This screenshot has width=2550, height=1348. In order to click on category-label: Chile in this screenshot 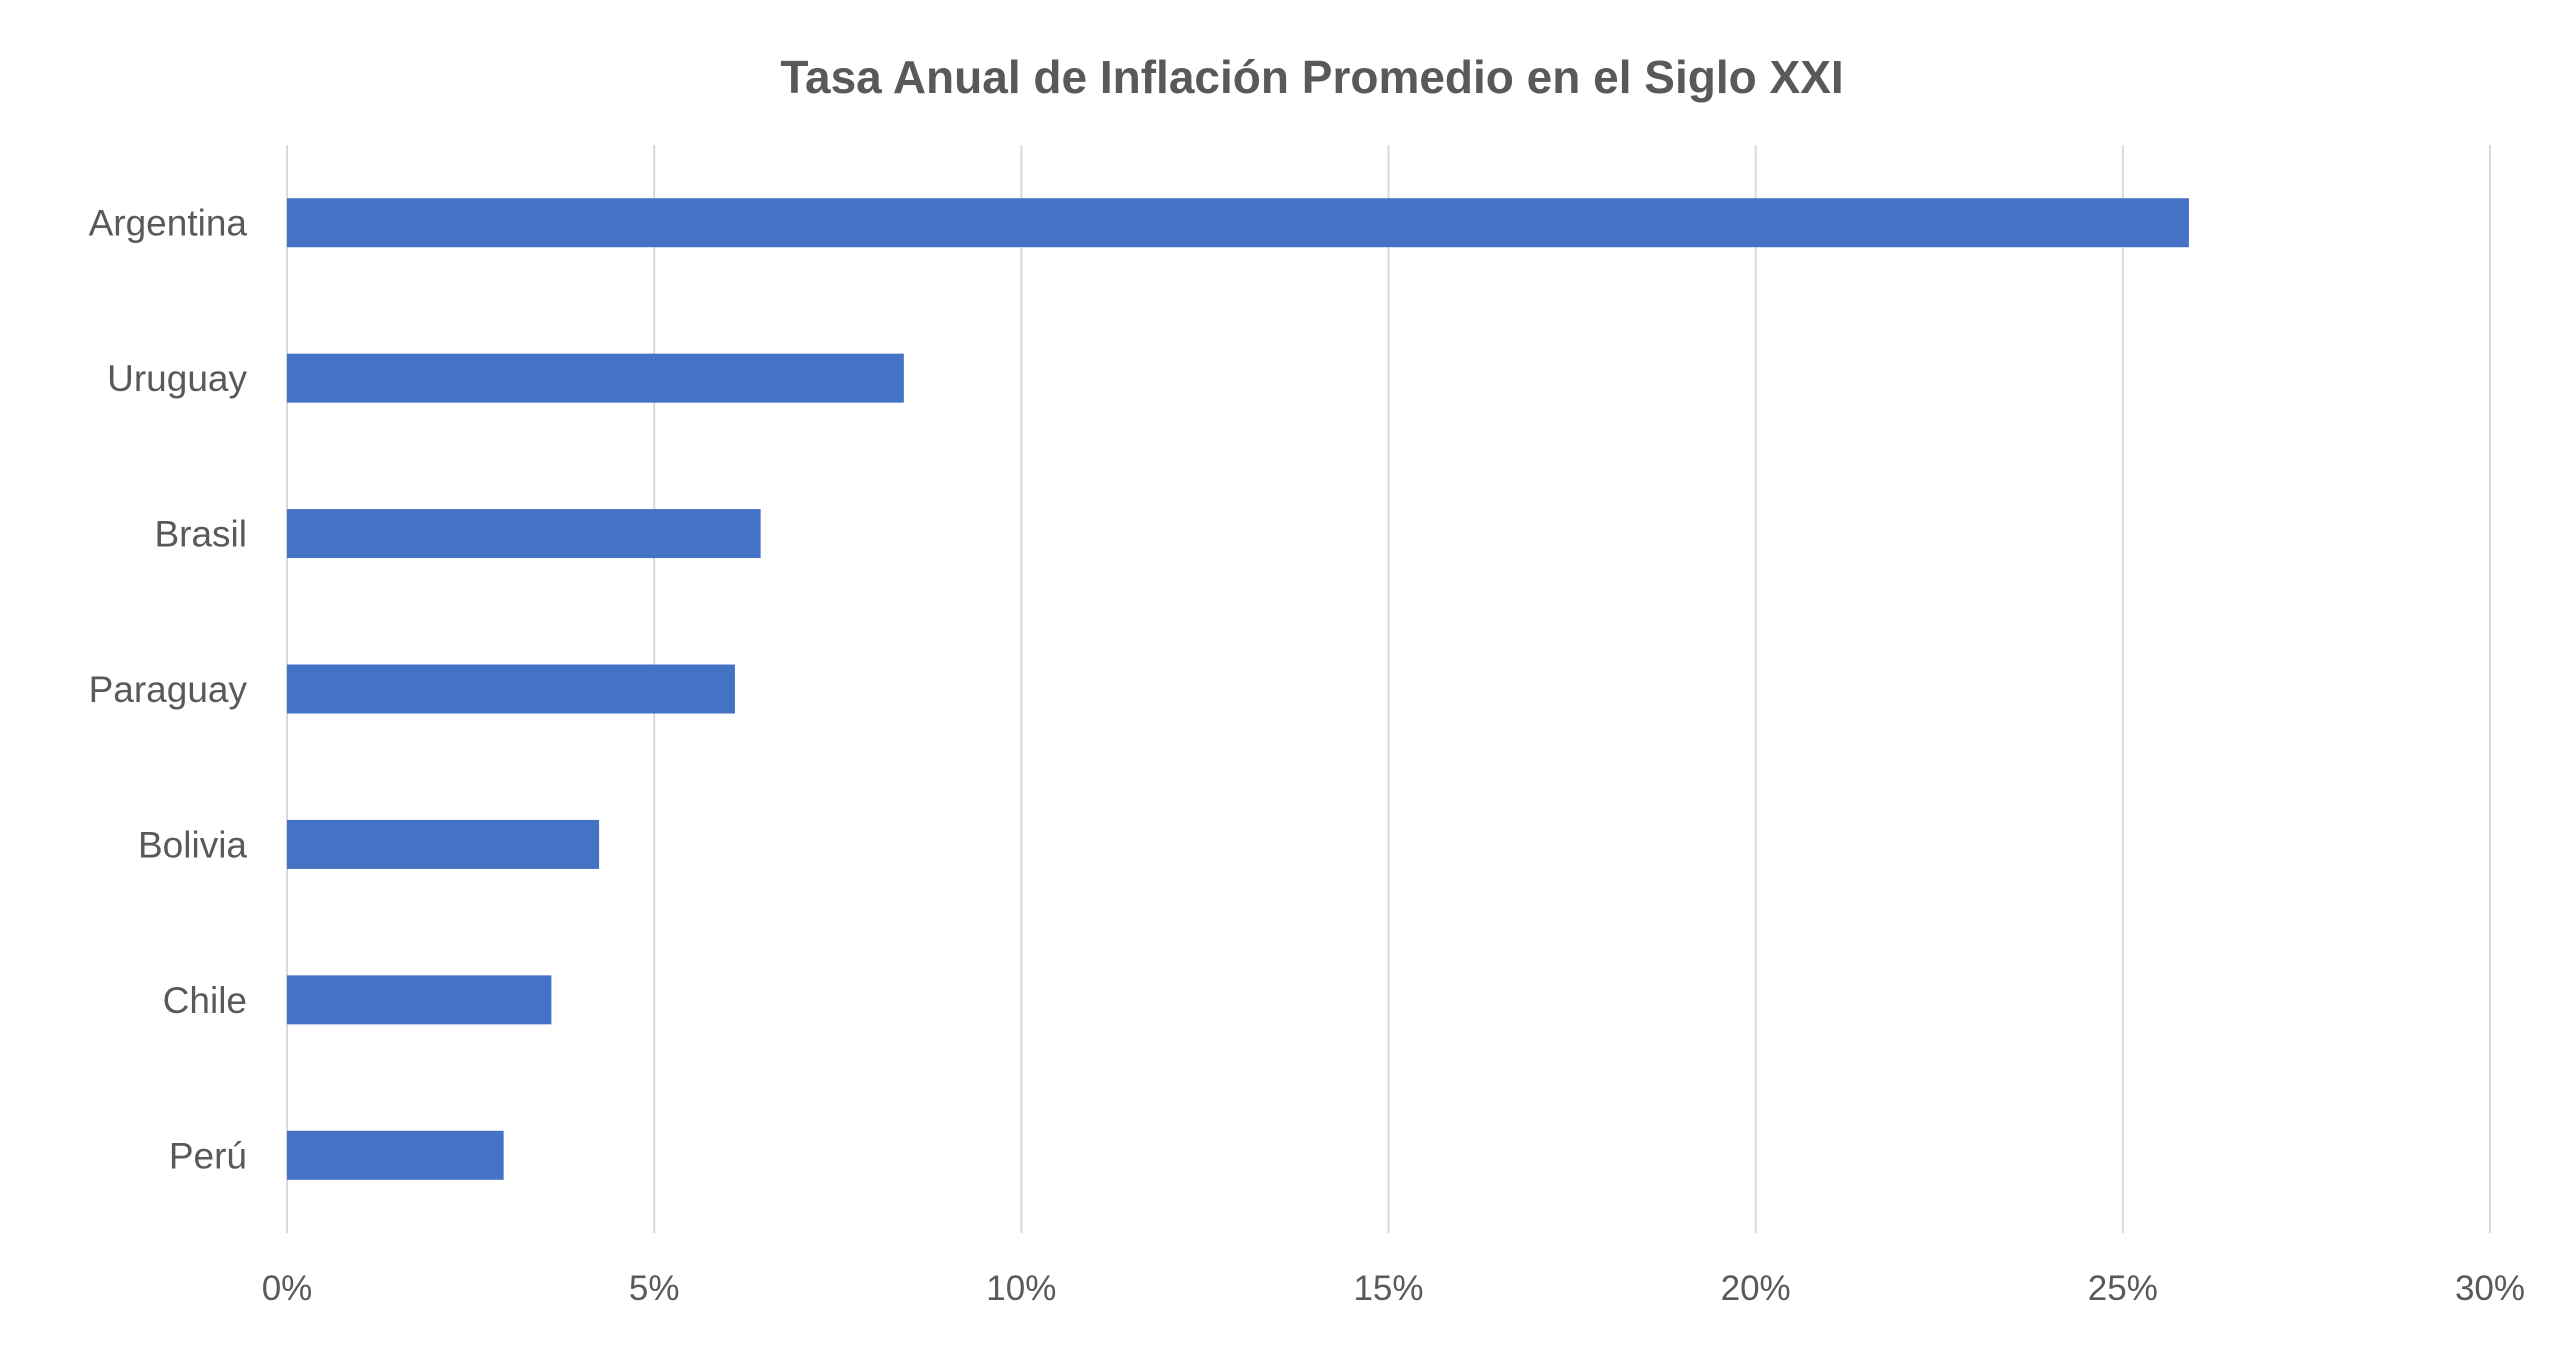, I will do `click(205, 1000)`.